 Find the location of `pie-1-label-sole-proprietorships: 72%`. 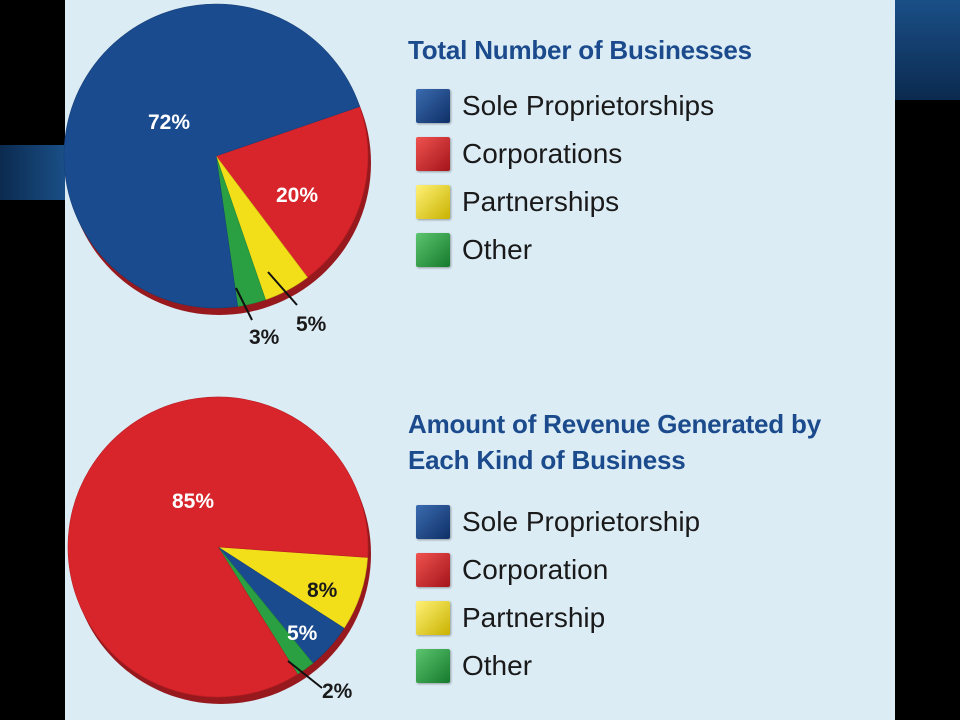

pie-1-label-sole-proprietorships: 72% is located at coordinates (169, 122).